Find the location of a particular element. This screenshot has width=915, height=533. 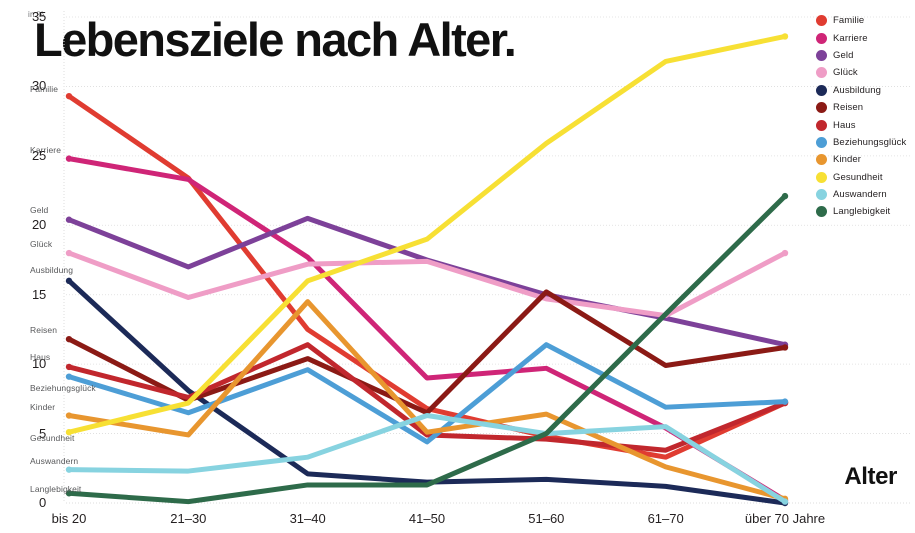

legend-item-label: Geld is located at coordinates (843, 55).